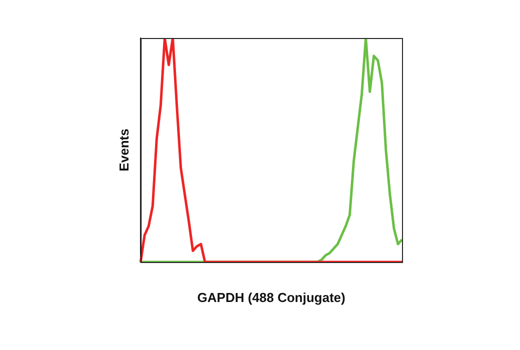 This screenshot has width=520, height=350. I want to click on x-axis-title: GAPDH (488 Conjugate), so click(271, 297).